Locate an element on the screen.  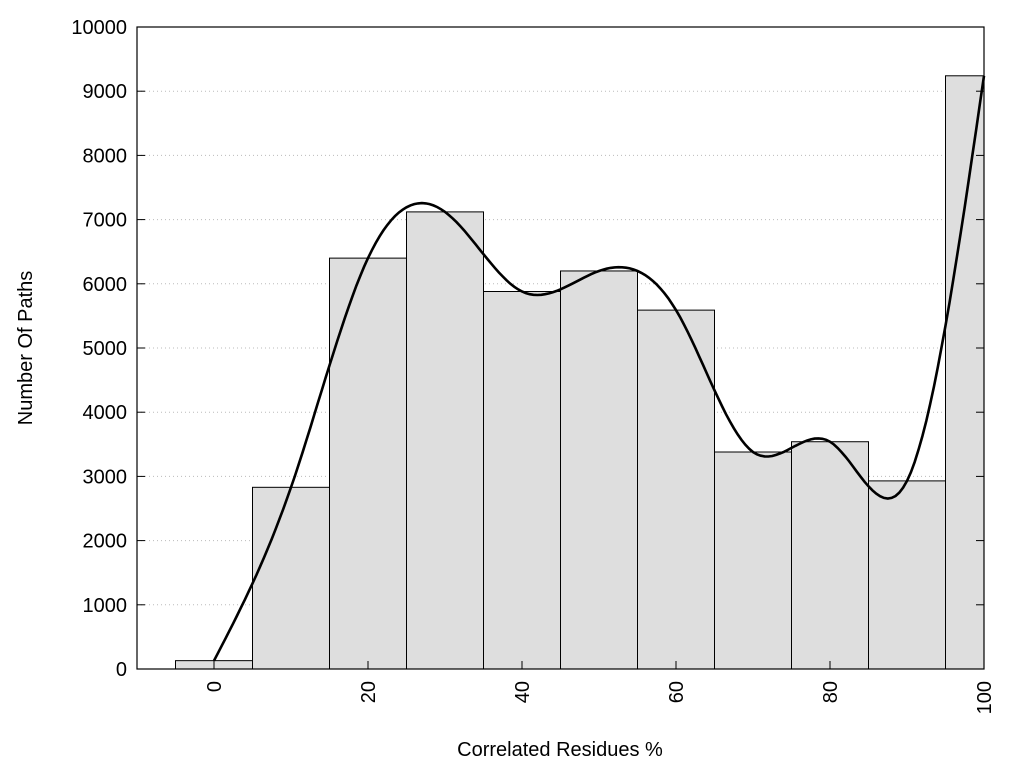
y-tick-label: 3000 is located at coordinates (105, 477).